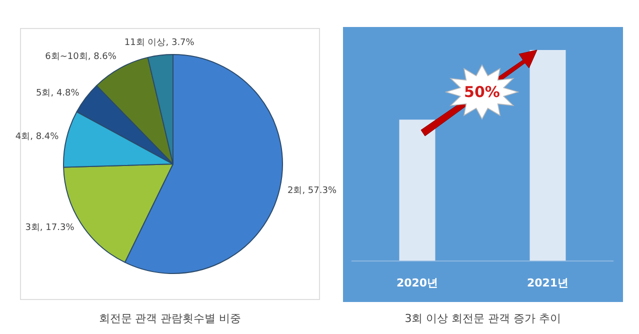  I want to click on slice-label: 2회, 57.3%, so click(312, 191).